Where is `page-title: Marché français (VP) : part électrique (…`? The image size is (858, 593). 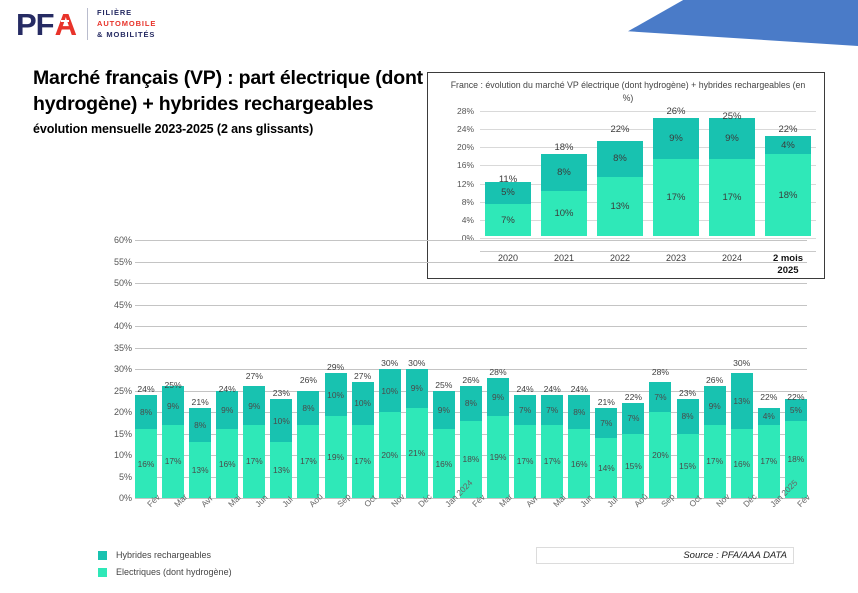
page-title: Marché français (VP) : part électrique (… is located at coordinates (228, 91).